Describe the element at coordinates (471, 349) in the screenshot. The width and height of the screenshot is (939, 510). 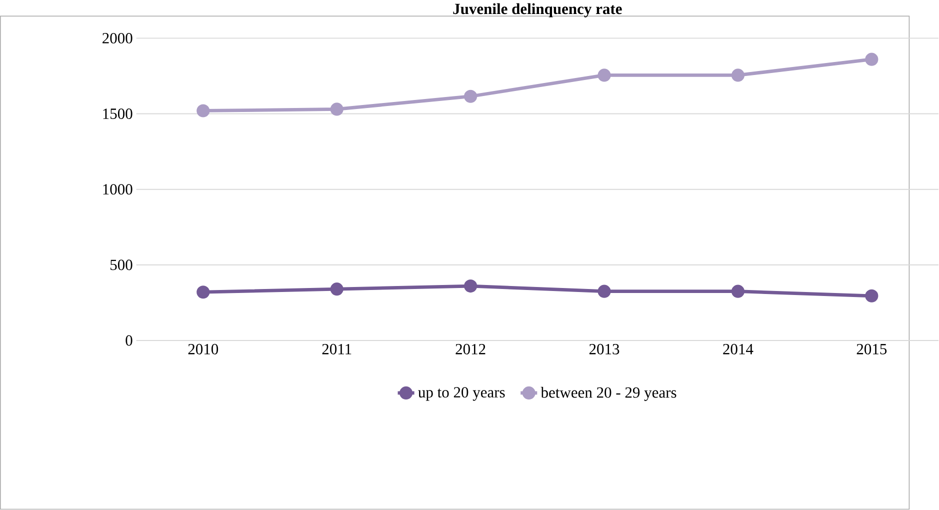
I see `x-tick-label: 2012` at that location.